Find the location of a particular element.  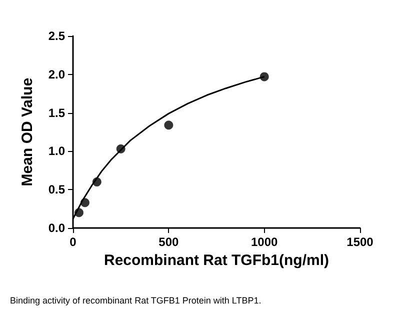

y-tick-label: 2.0 is located at coordinates (57, 74).